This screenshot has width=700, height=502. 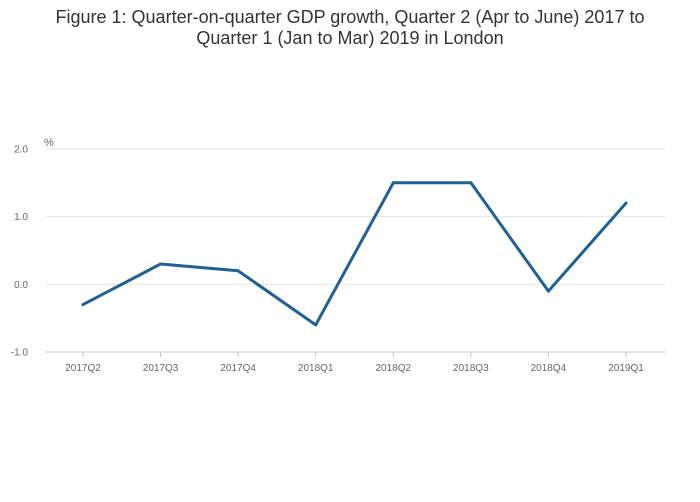 What do you see at coordinates (49, 143) in the screenshot?
I see `y-axis-unit-label: %` at bounding box center [49, 143].